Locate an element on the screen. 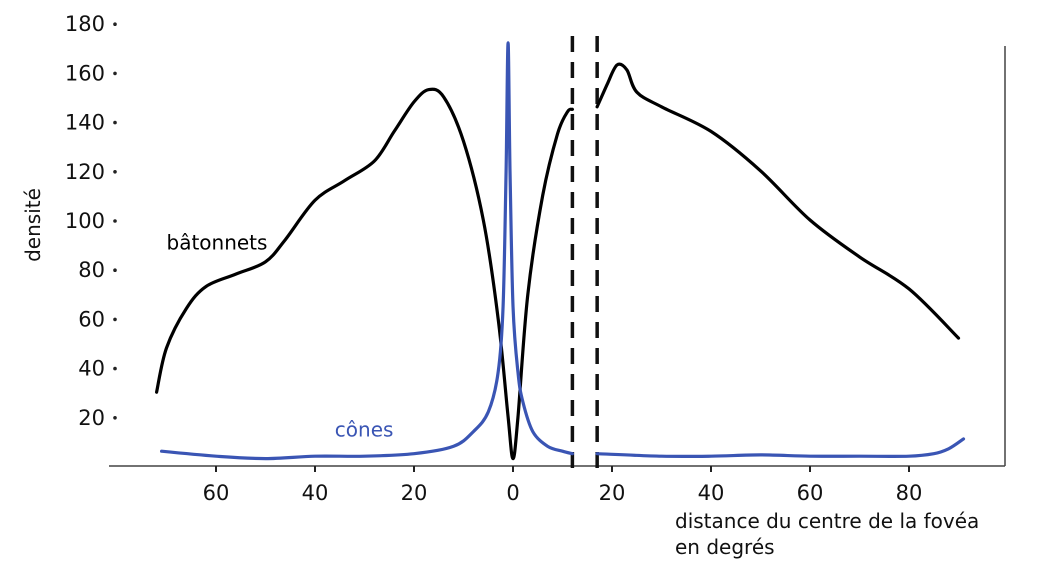 This screenshot has width=1053, height=561. series-line is located at coordinates (780, 448).